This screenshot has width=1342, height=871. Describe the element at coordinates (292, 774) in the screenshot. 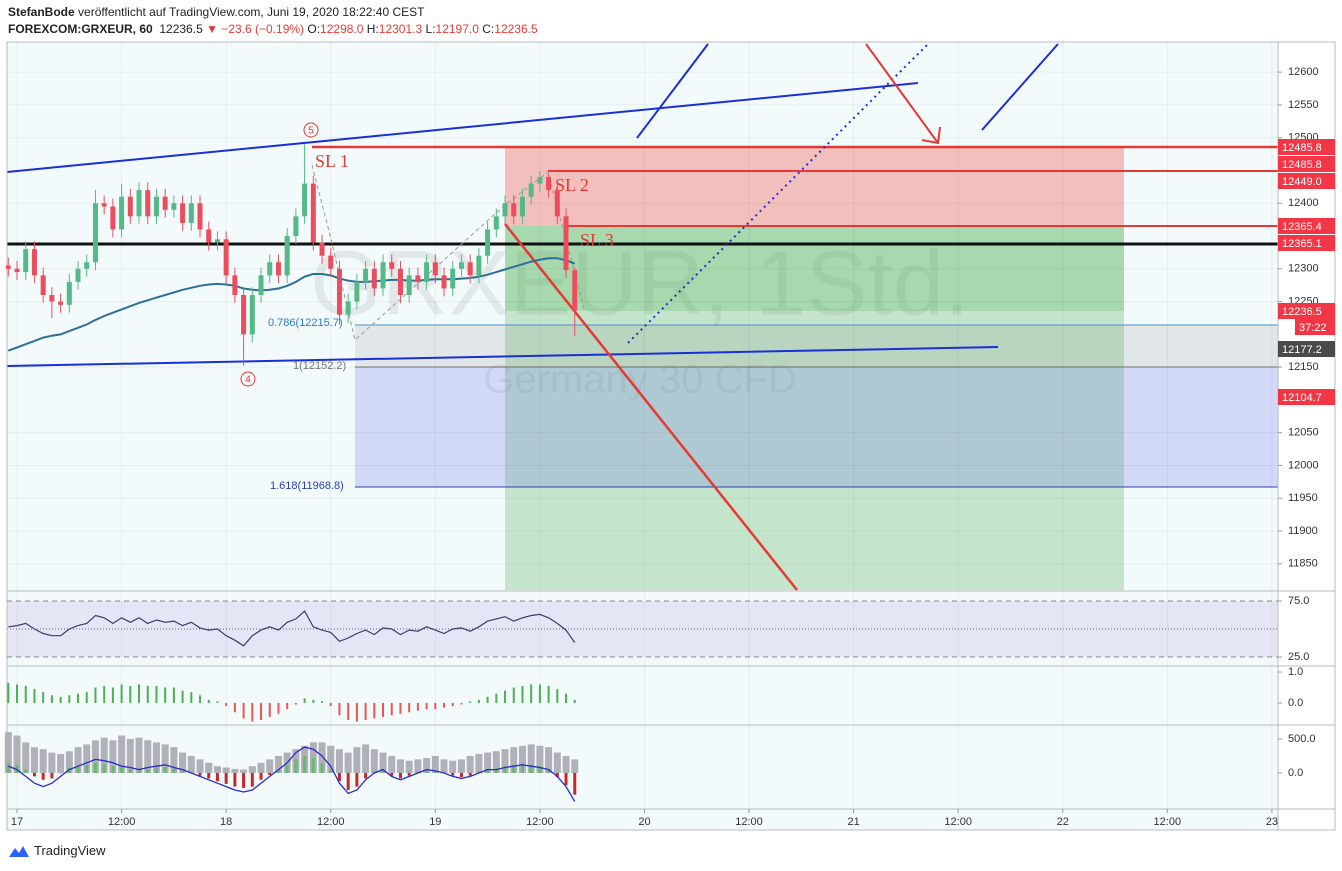

I see `signal-line` at that location.